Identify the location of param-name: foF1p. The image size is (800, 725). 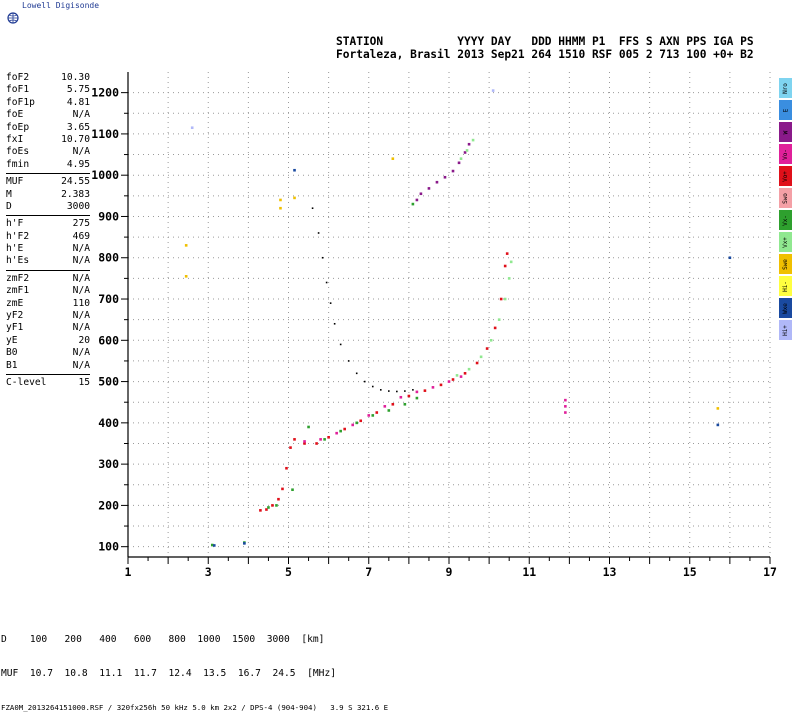
(20, 102).